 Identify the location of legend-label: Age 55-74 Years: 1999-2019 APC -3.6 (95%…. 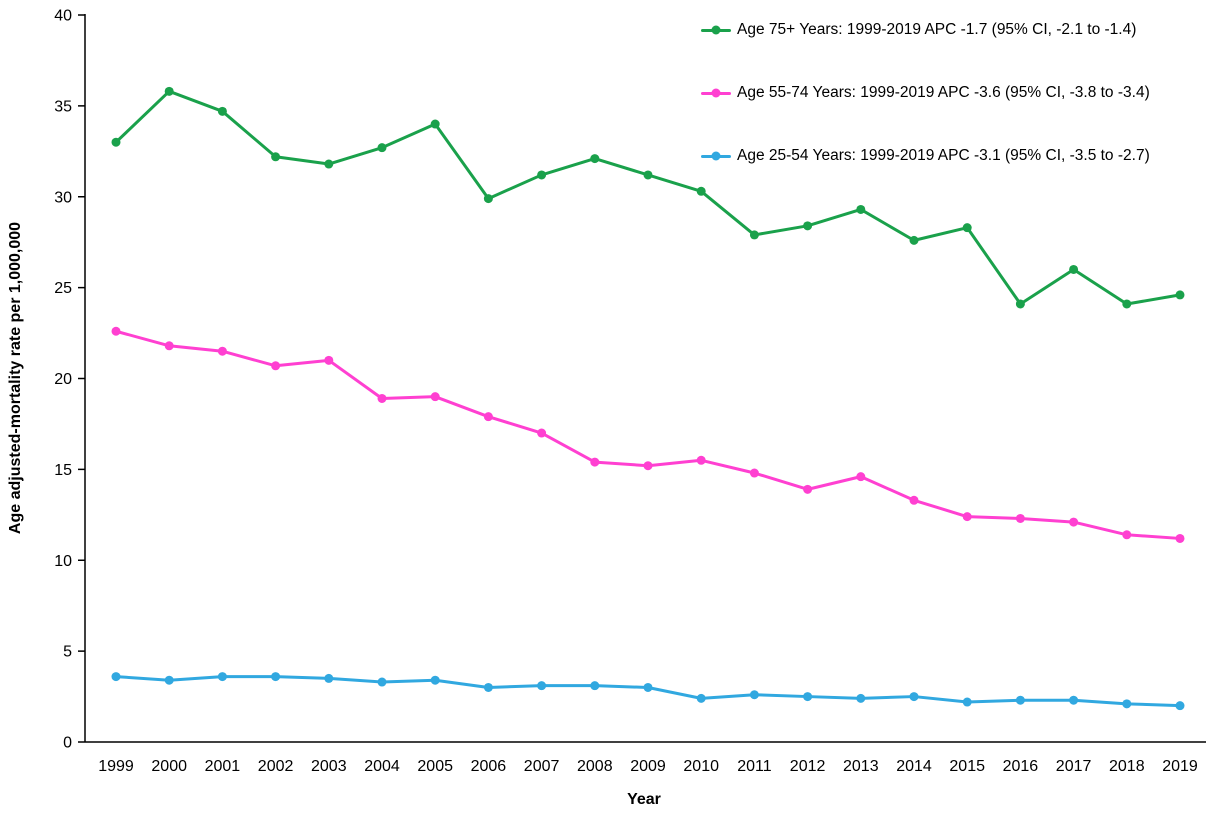
(943, 92).